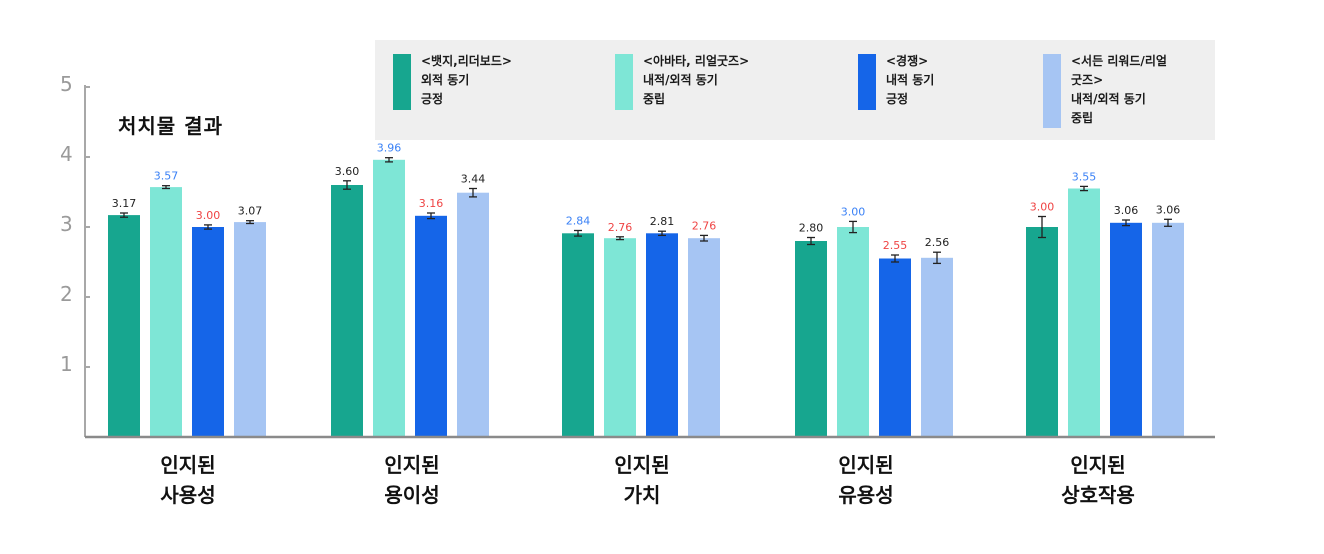 The width and height of the screenshot is (1324, 554). What do you see at coordinates (1084, 176) in the screenshot?
I see `data-label: 3.55` at bounding box center [1084, 176].